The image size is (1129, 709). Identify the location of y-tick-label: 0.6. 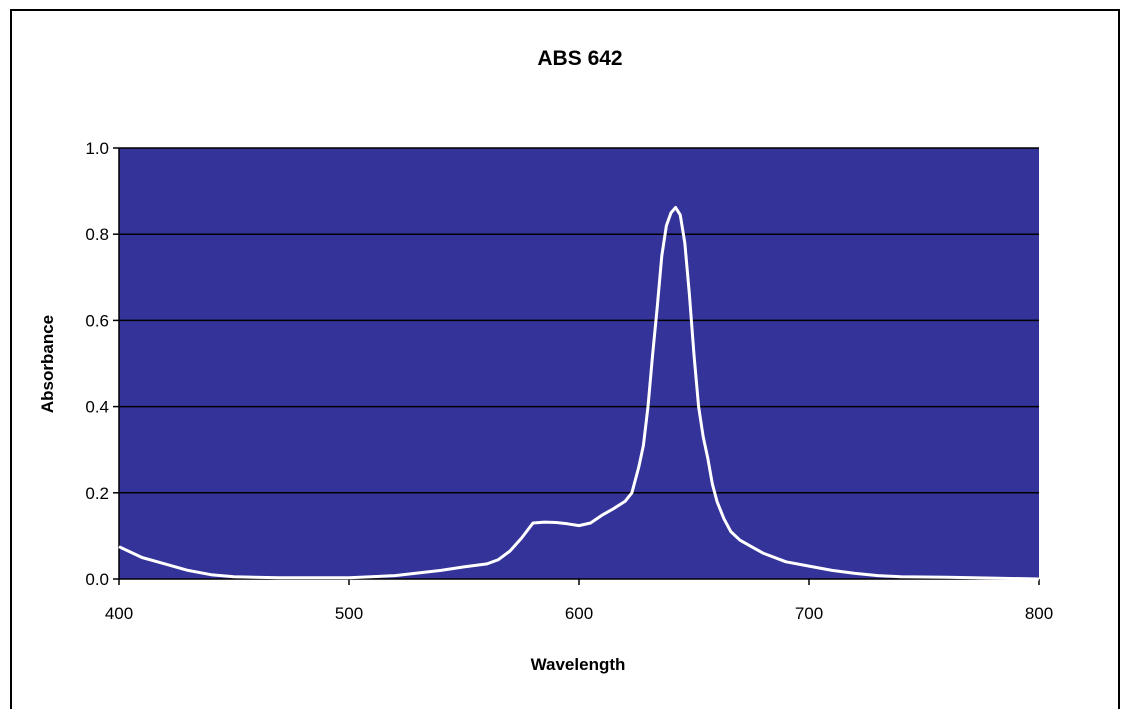
(97, 320).